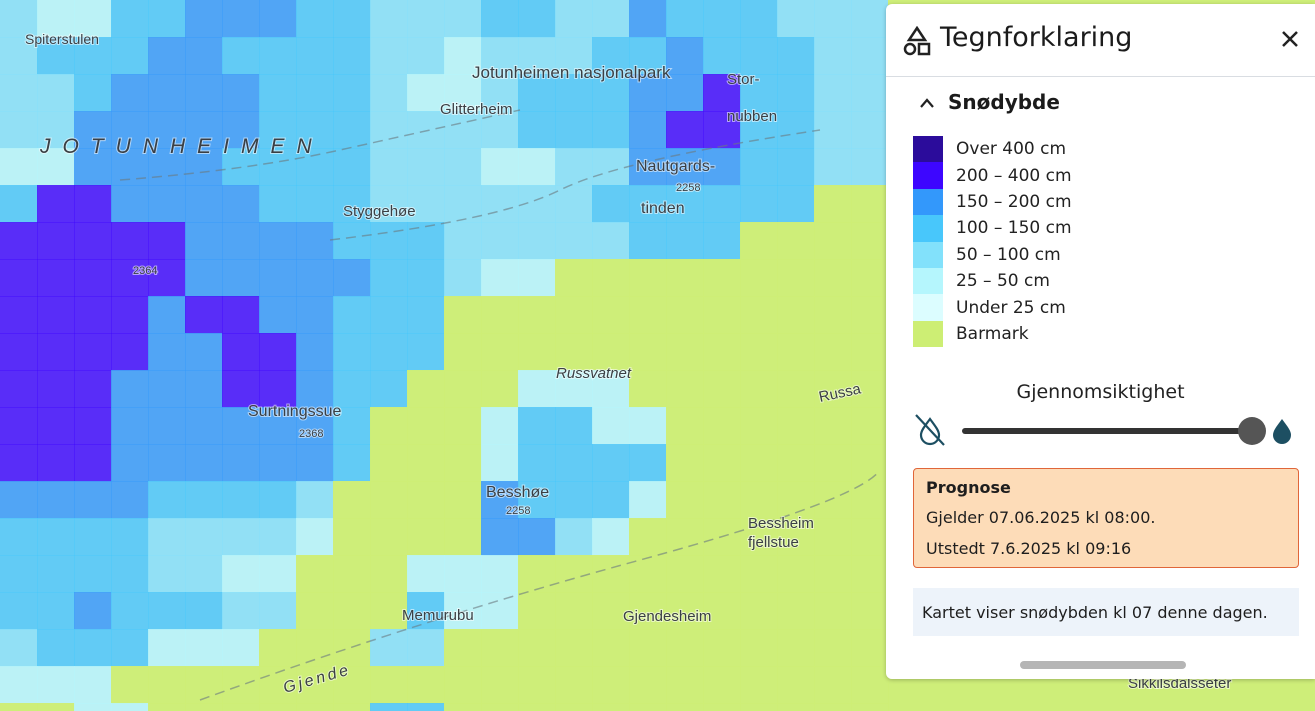 The height and width of the screenshot is (711, 1315). I want to click on legend-swatch, so click(928, 281).